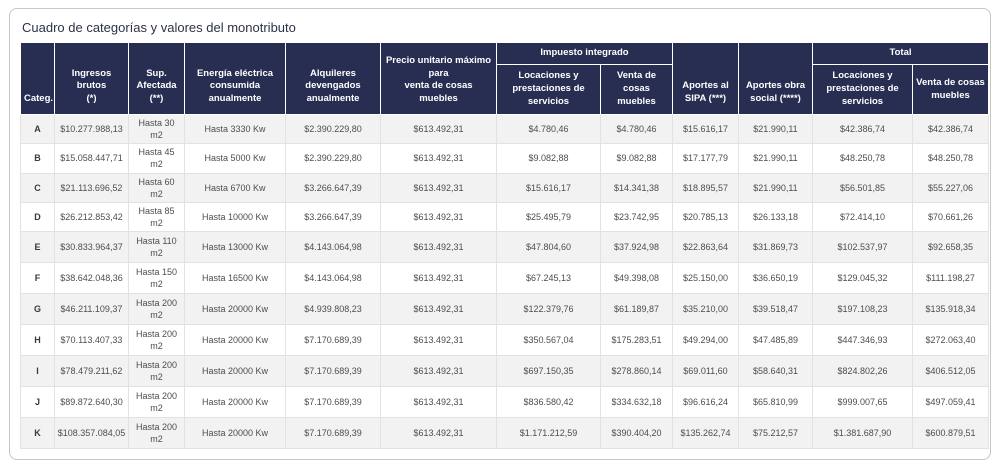 Image resolution: width=1000 pixels, height=468 pixels. Describe the element at coordinates (775, 187) in the screenshot. I see `cell-aportes-obra-social: $21.990,11` at that location.